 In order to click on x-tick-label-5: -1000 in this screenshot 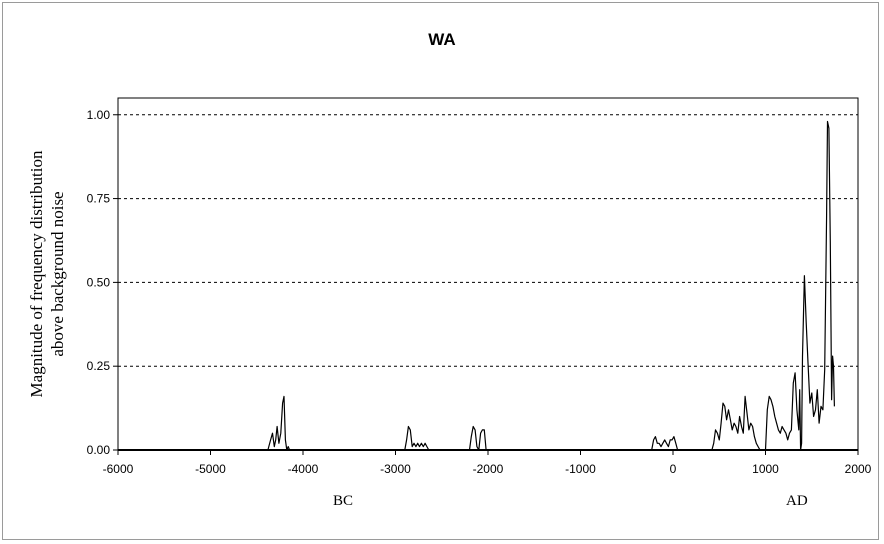, I will do `click(580, 469)`.